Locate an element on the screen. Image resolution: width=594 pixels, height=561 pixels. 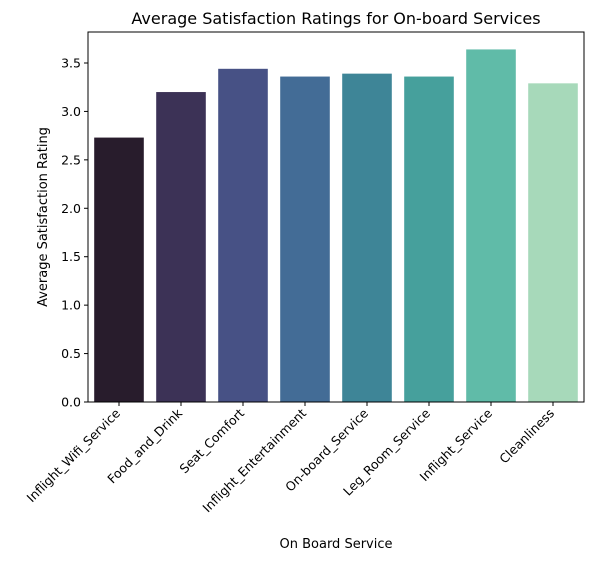
x-tick-label: Cleanliness is located at coordinates (526, 436).